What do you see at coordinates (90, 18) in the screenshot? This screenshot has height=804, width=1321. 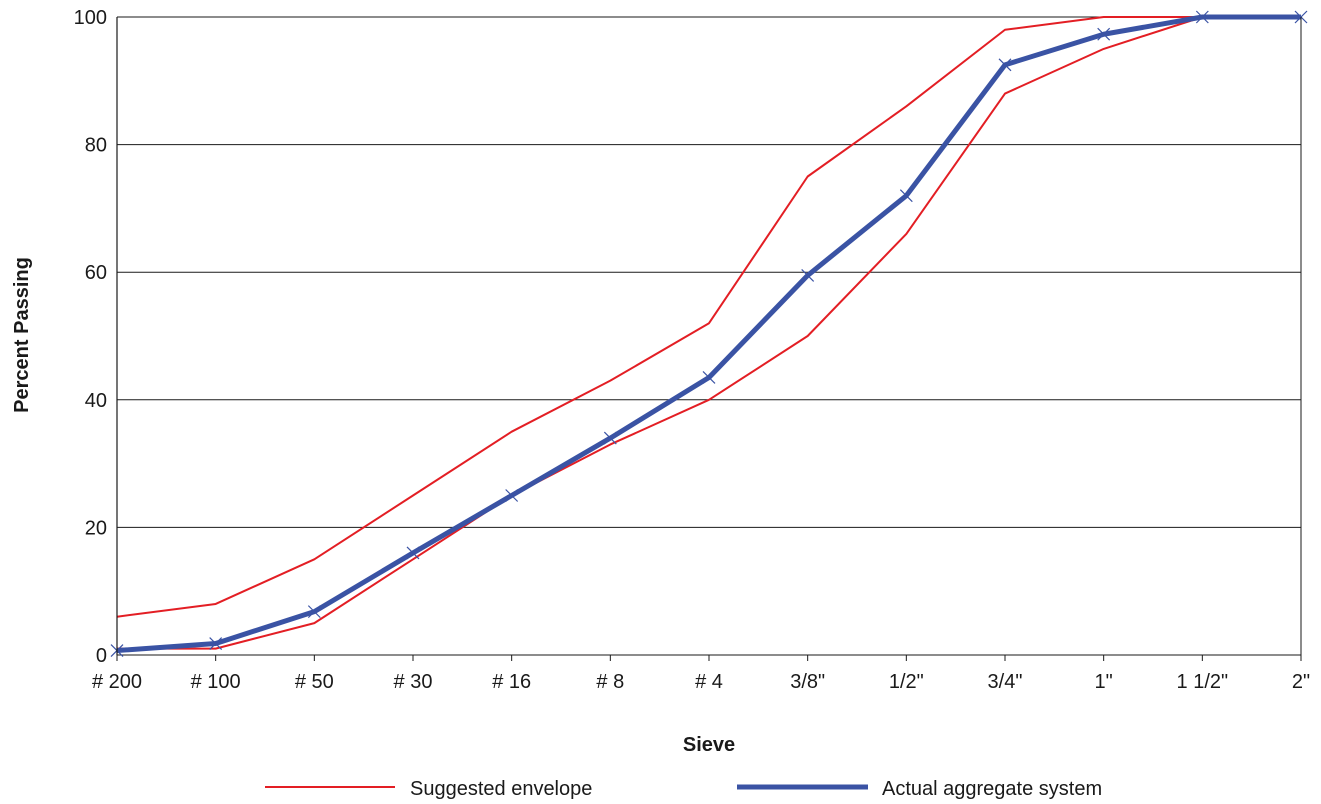 I see `y-tick-label: 100` at bounding box center [90, 18].